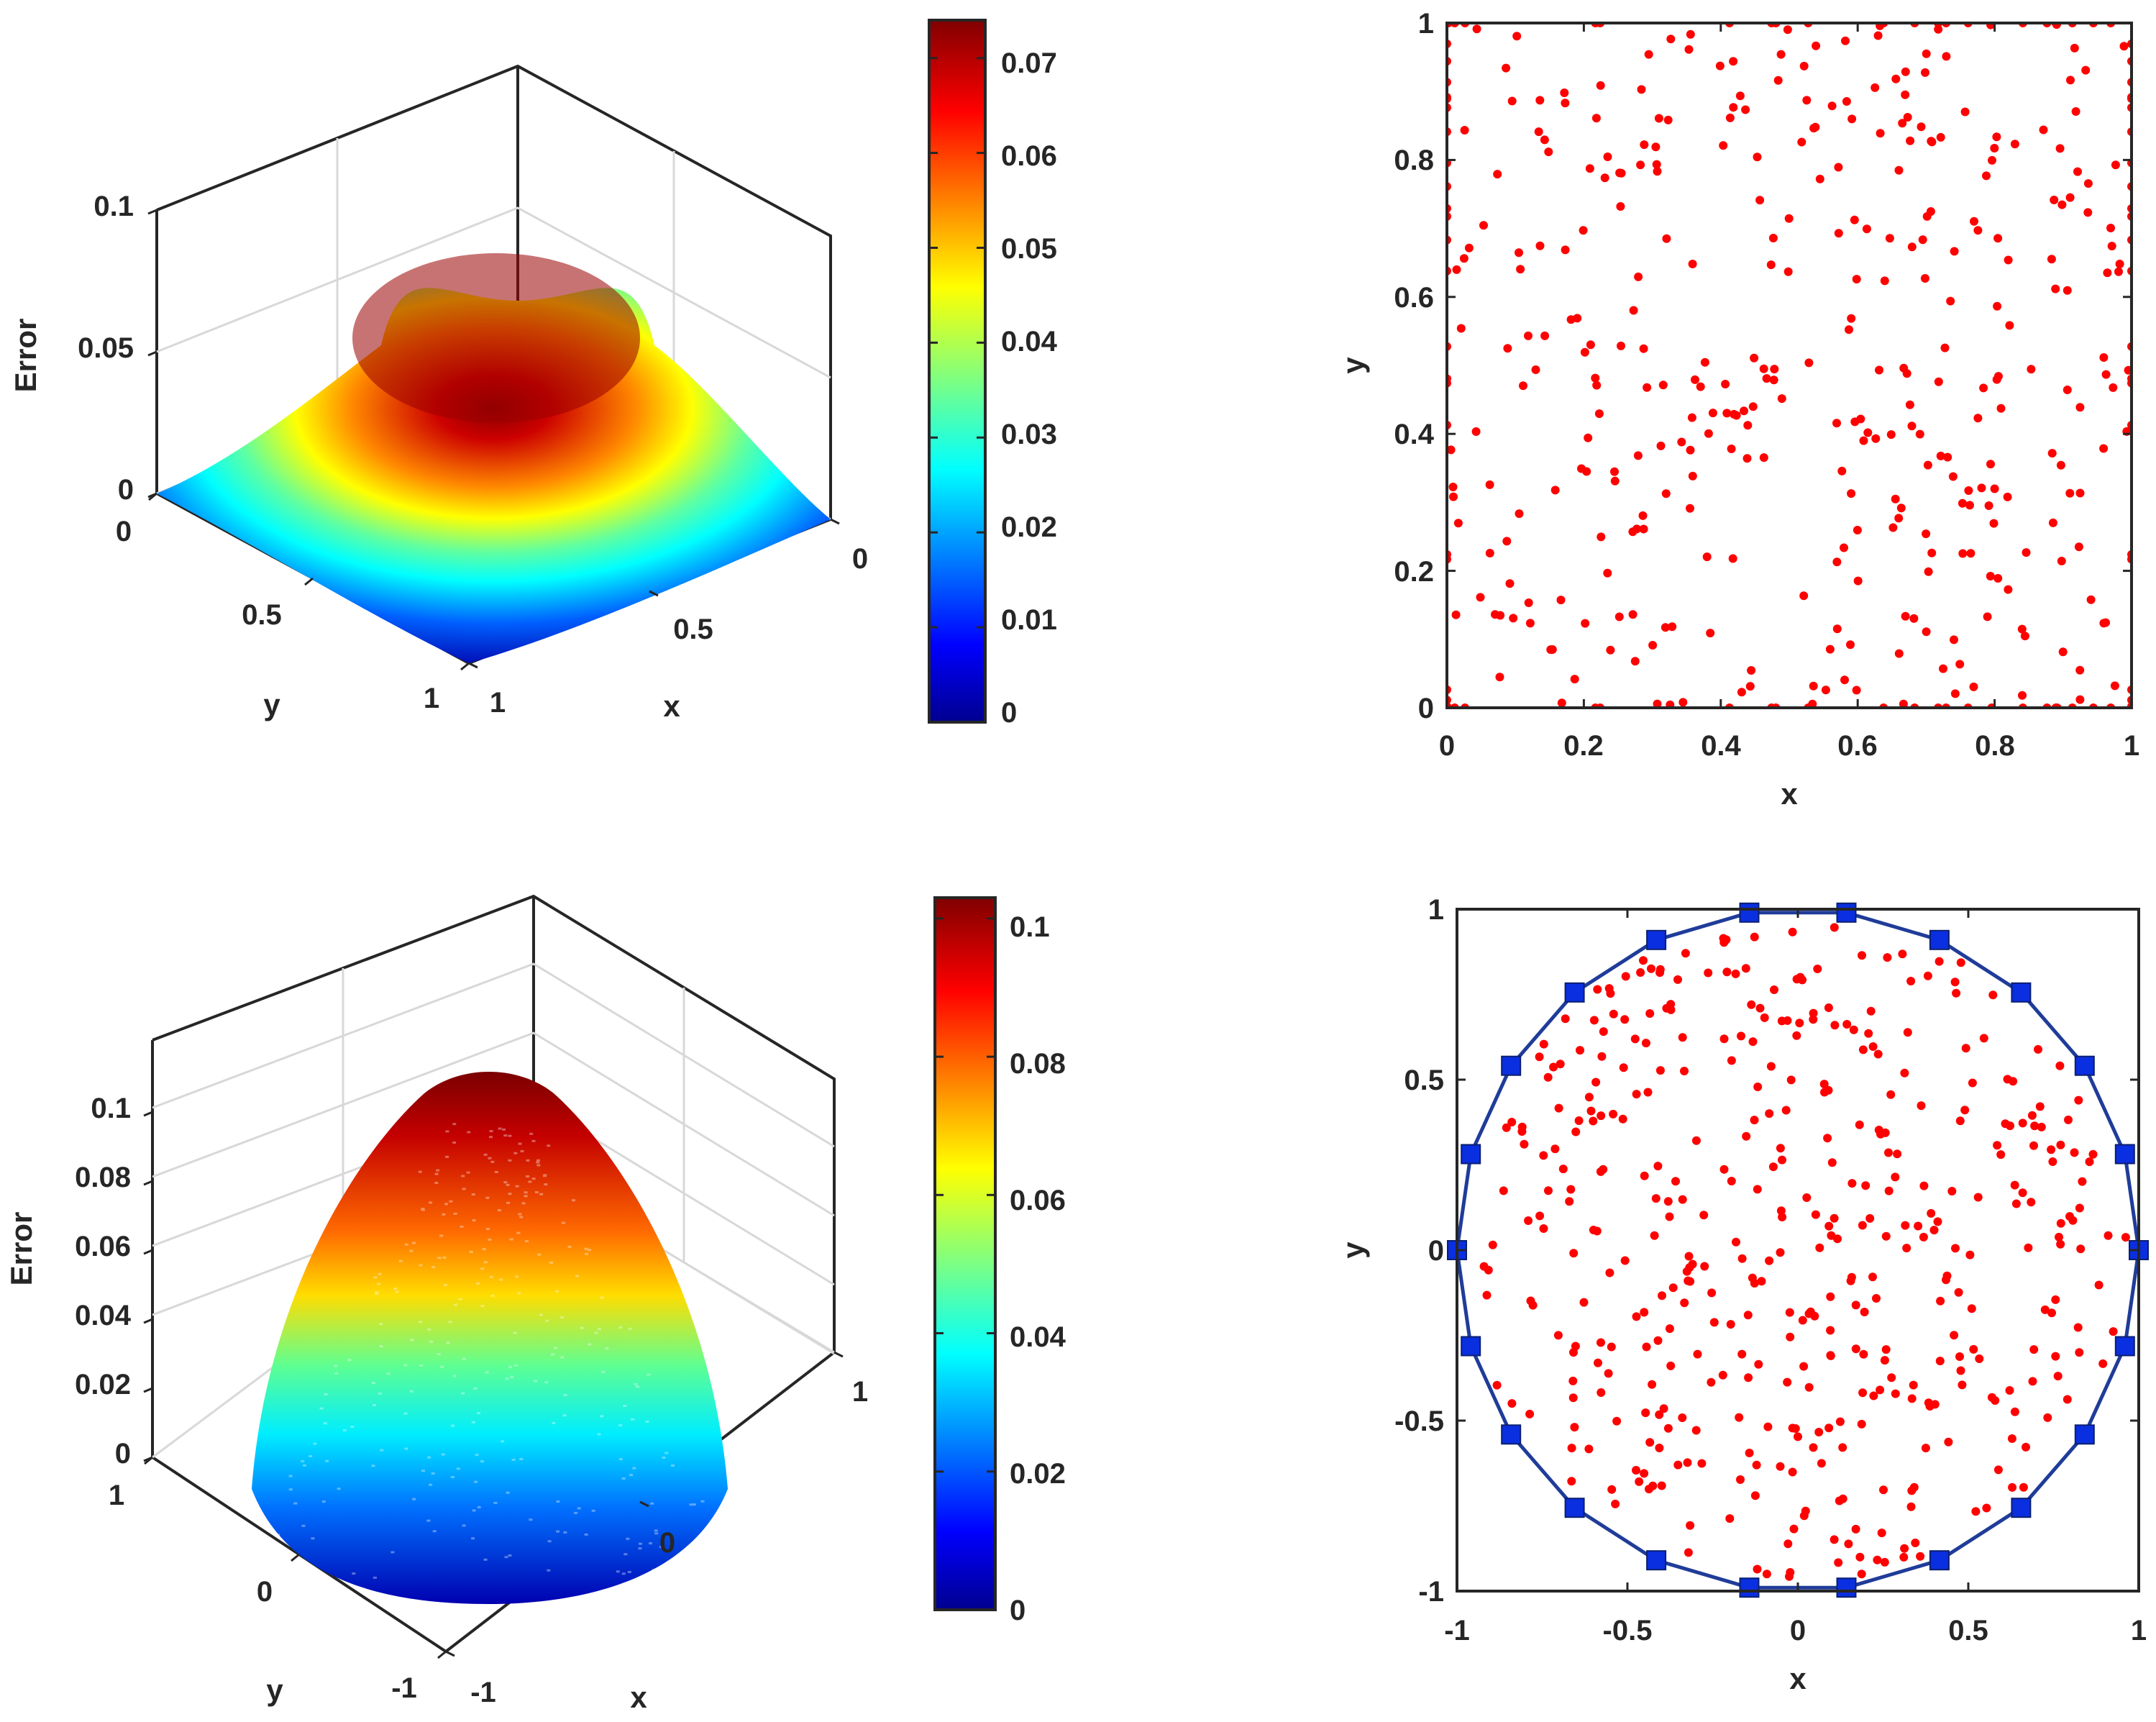 The image size is (2156, 1722). Describe the element at coordinates (1857, 746) in the screenshot. I see `x-tick-2-3: 0.6` at that location.